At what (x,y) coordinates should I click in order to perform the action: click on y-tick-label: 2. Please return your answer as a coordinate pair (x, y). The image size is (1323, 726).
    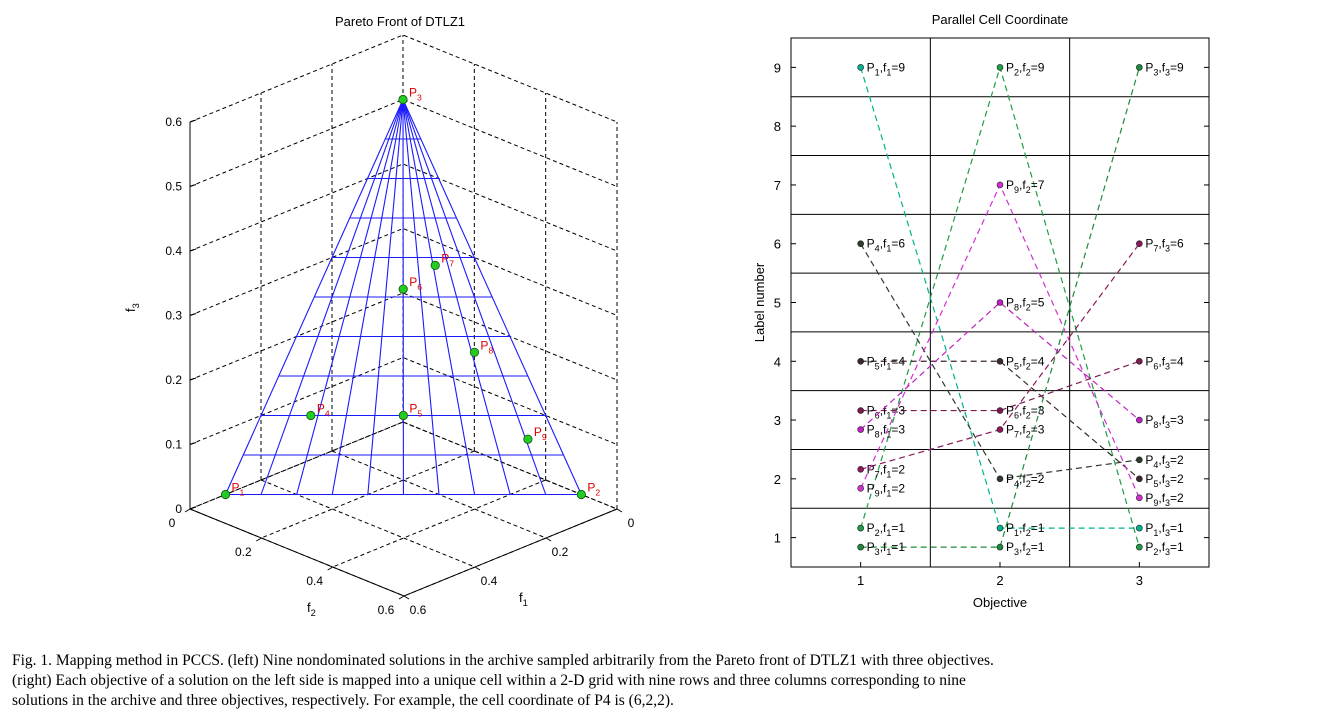
    Looking at the image, I should click on (777, 479).